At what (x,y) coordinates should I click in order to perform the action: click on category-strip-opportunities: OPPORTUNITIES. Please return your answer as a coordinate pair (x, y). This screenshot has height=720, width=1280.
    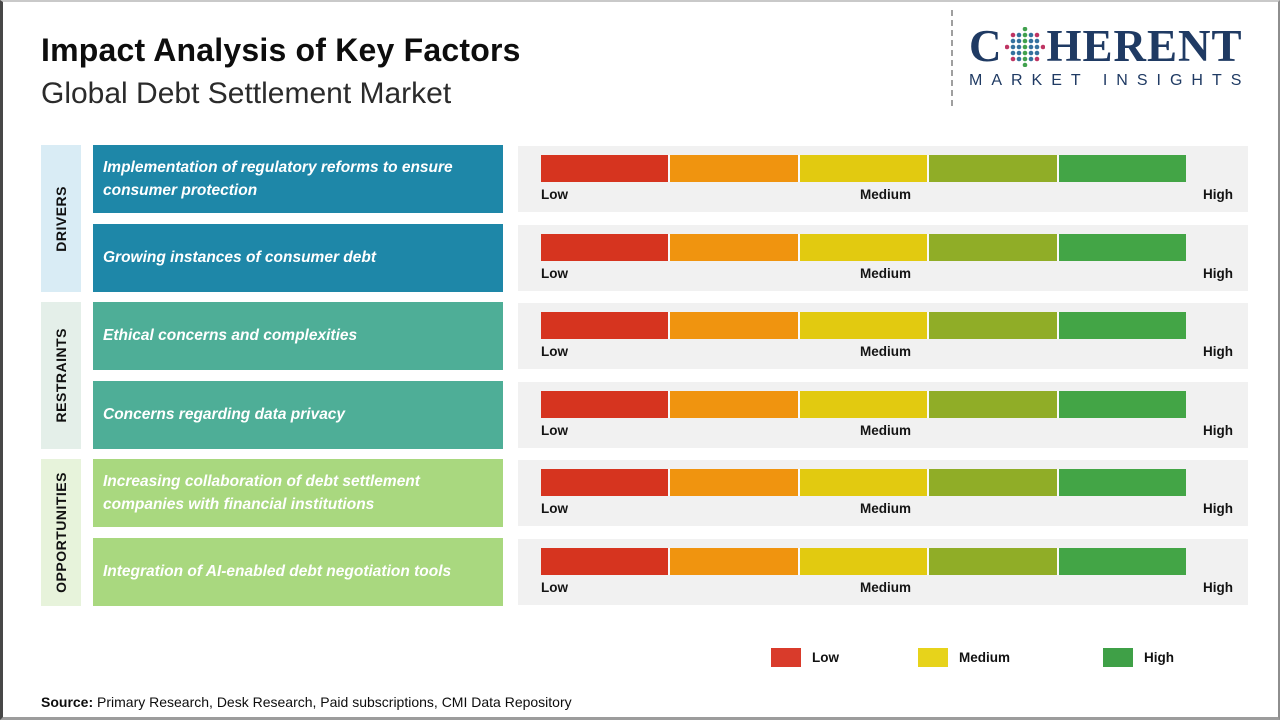
    Looking at the image, I should click on (61, 532).